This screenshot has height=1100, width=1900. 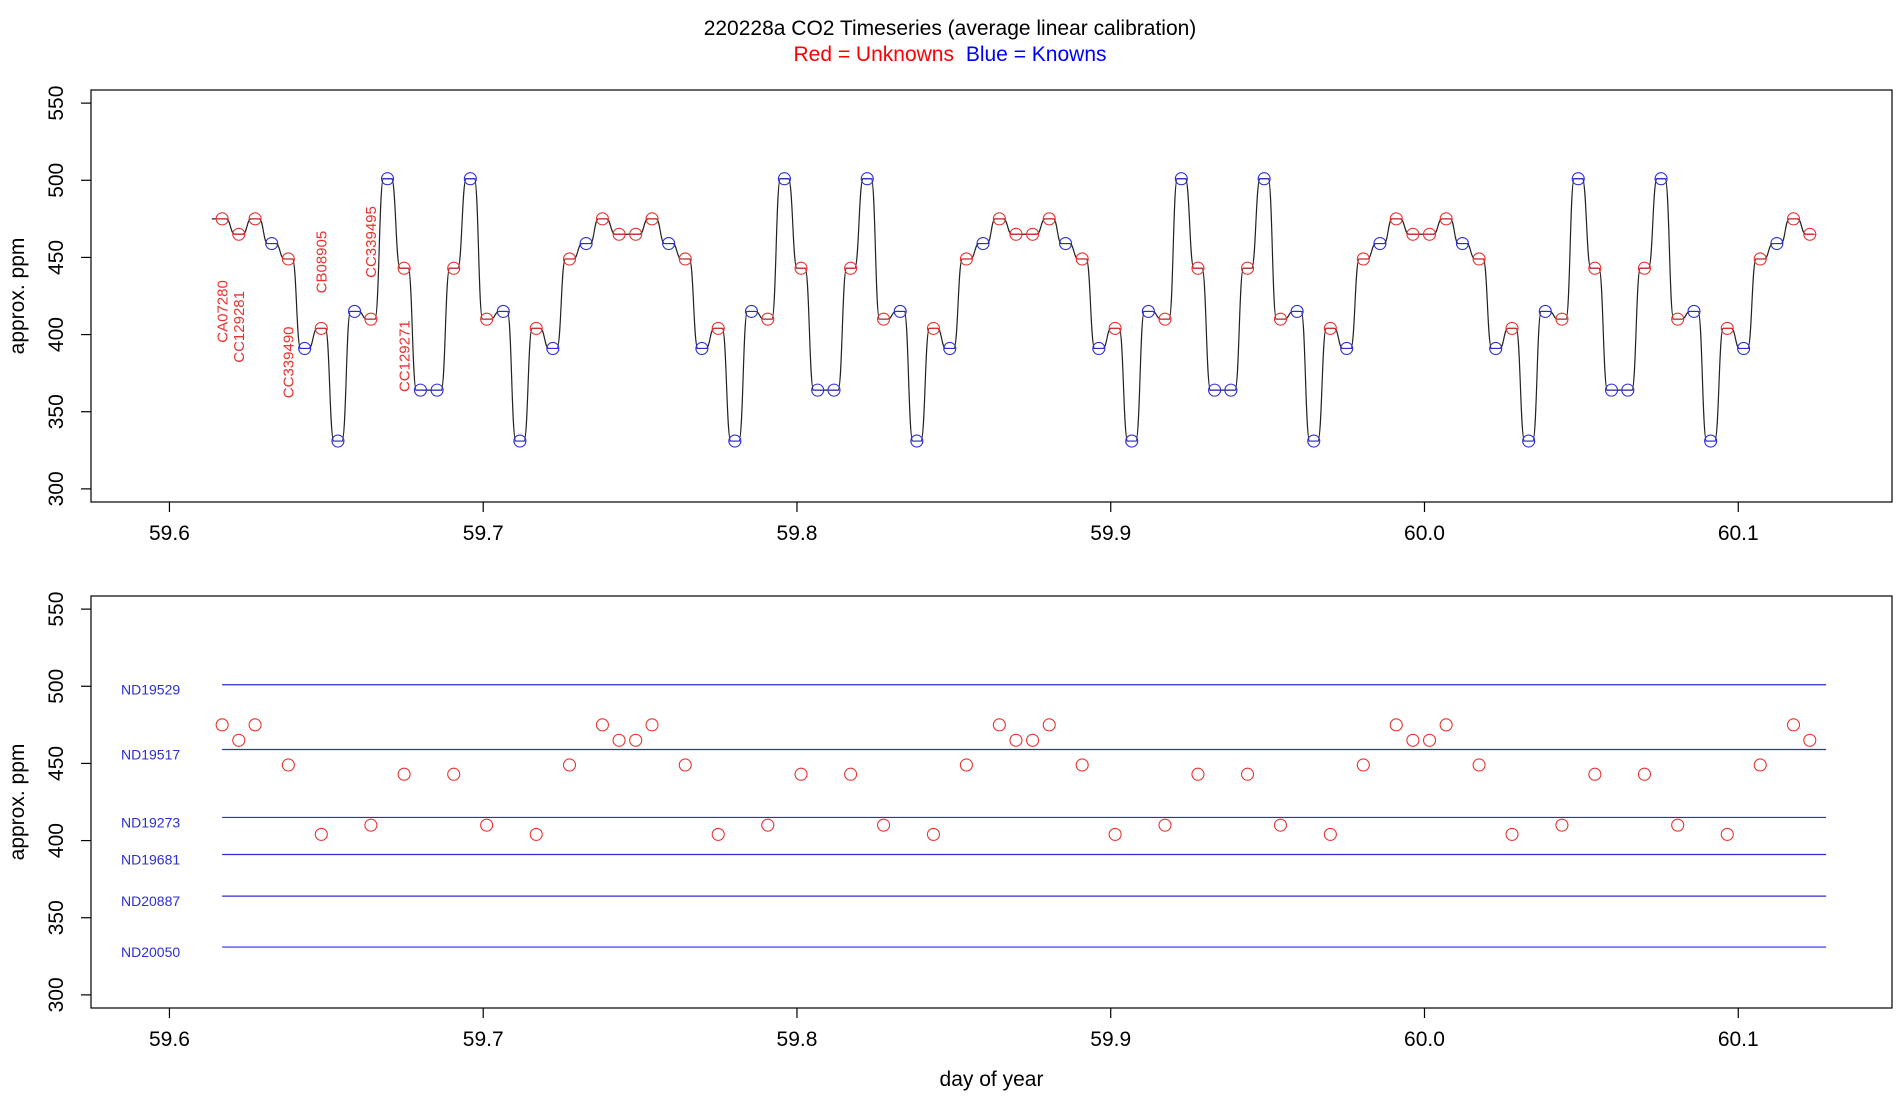 I want to click on x-tick-label: 59.9, so click(x=1110, y=533).